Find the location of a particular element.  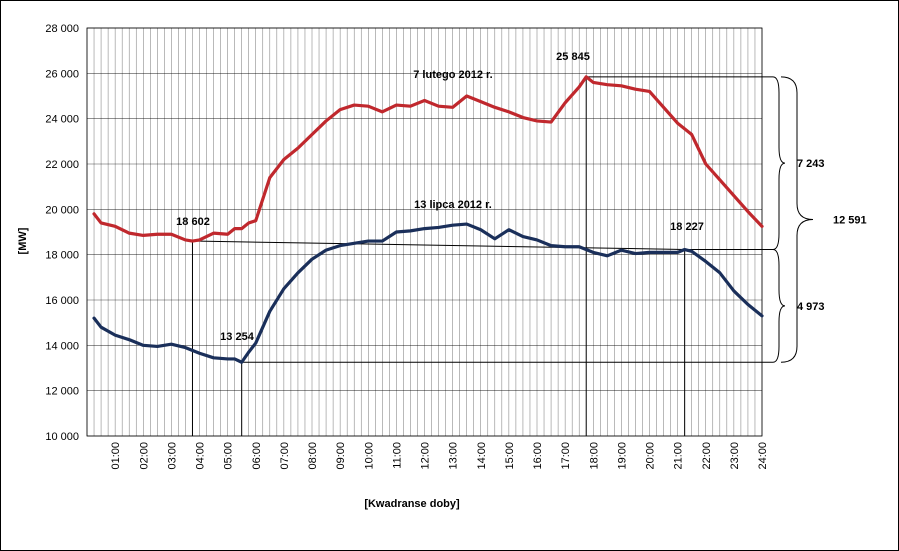

x-tick-label: 11:00 is located at coordinates (397, 455).